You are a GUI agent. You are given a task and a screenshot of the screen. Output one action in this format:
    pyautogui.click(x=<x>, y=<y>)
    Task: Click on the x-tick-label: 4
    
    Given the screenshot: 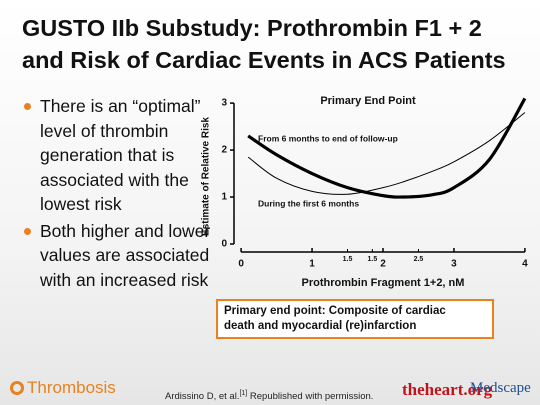 What is the action you would take?
    pyautogui.click(x=525, y=264)
    